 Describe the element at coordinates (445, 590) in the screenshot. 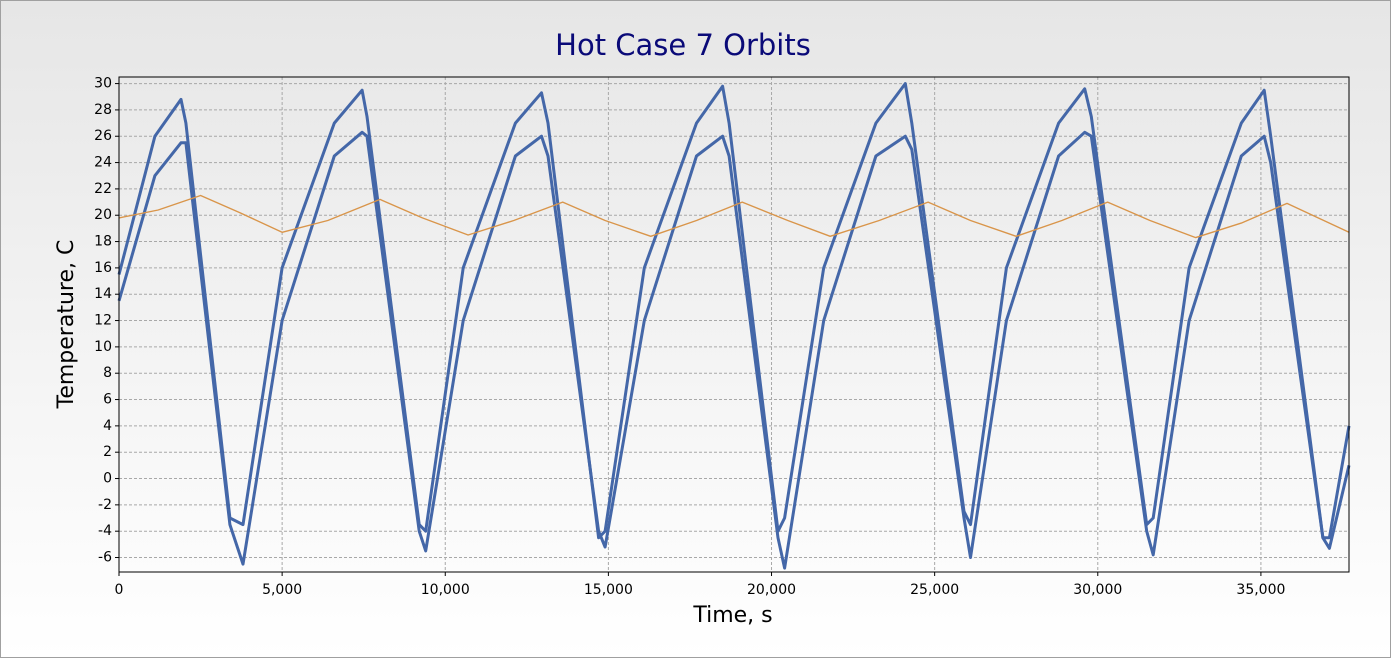

I see `x-tick-label: 10,000` at that location.